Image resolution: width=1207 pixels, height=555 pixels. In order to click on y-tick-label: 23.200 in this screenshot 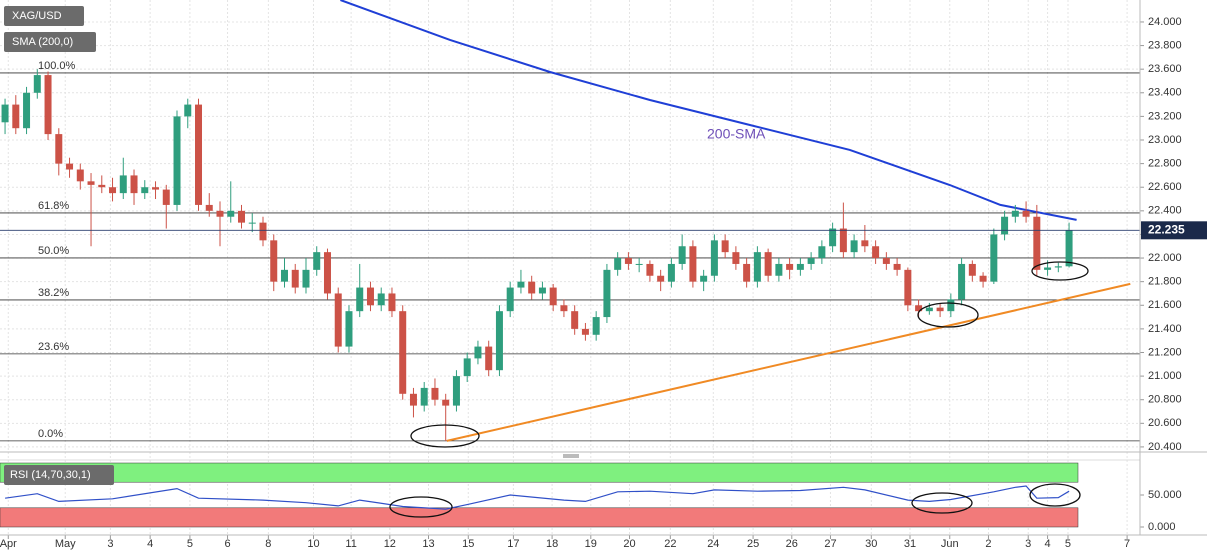, I will do `click(1165, 116)`.